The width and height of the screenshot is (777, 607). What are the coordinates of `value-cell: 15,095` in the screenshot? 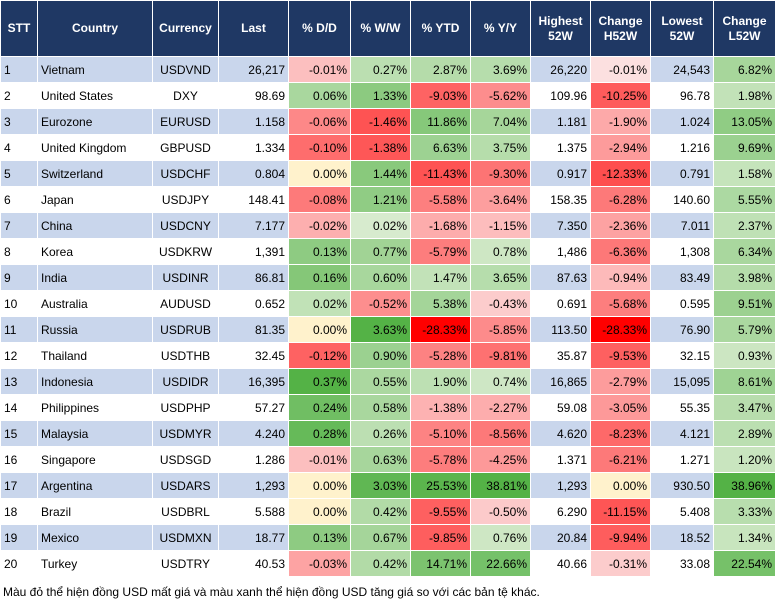 It's located at (682, 381).